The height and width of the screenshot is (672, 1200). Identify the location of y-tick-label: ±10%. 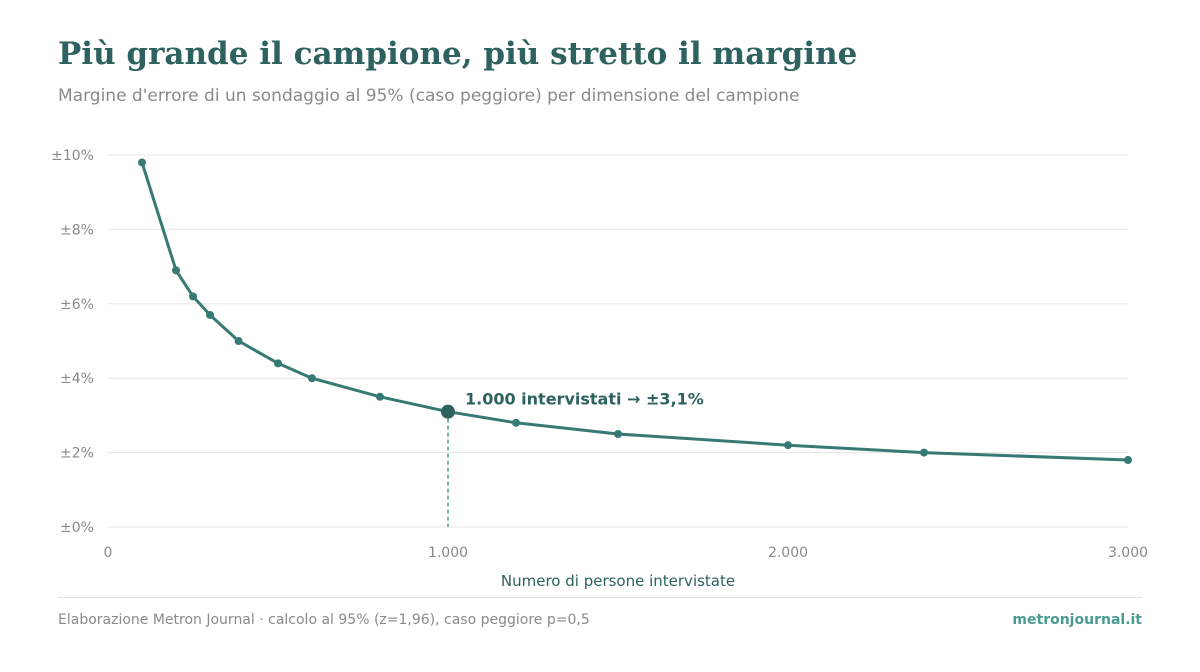
(72, 156).